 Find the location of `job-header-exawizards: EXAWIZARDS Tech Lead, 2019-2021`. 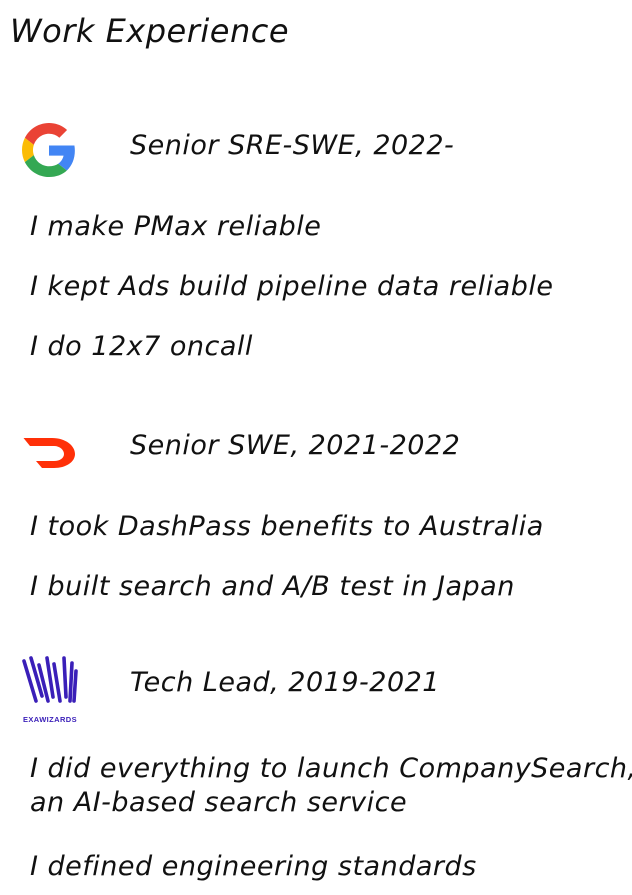

job-header-exawizards: EXAWIZARDS Tech Lead, 2019-2021 is located at coordinates (322, 689).